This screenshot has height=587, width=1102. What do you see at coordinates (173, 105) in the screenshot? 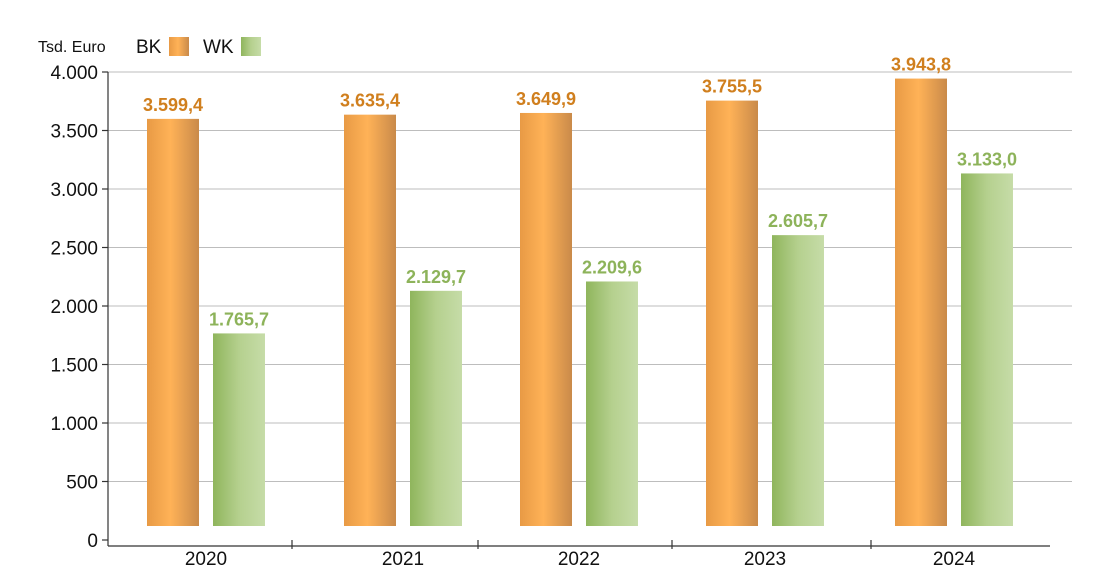
I see `data-label-bk: 3.599,4` at bounding box center [173, 105].